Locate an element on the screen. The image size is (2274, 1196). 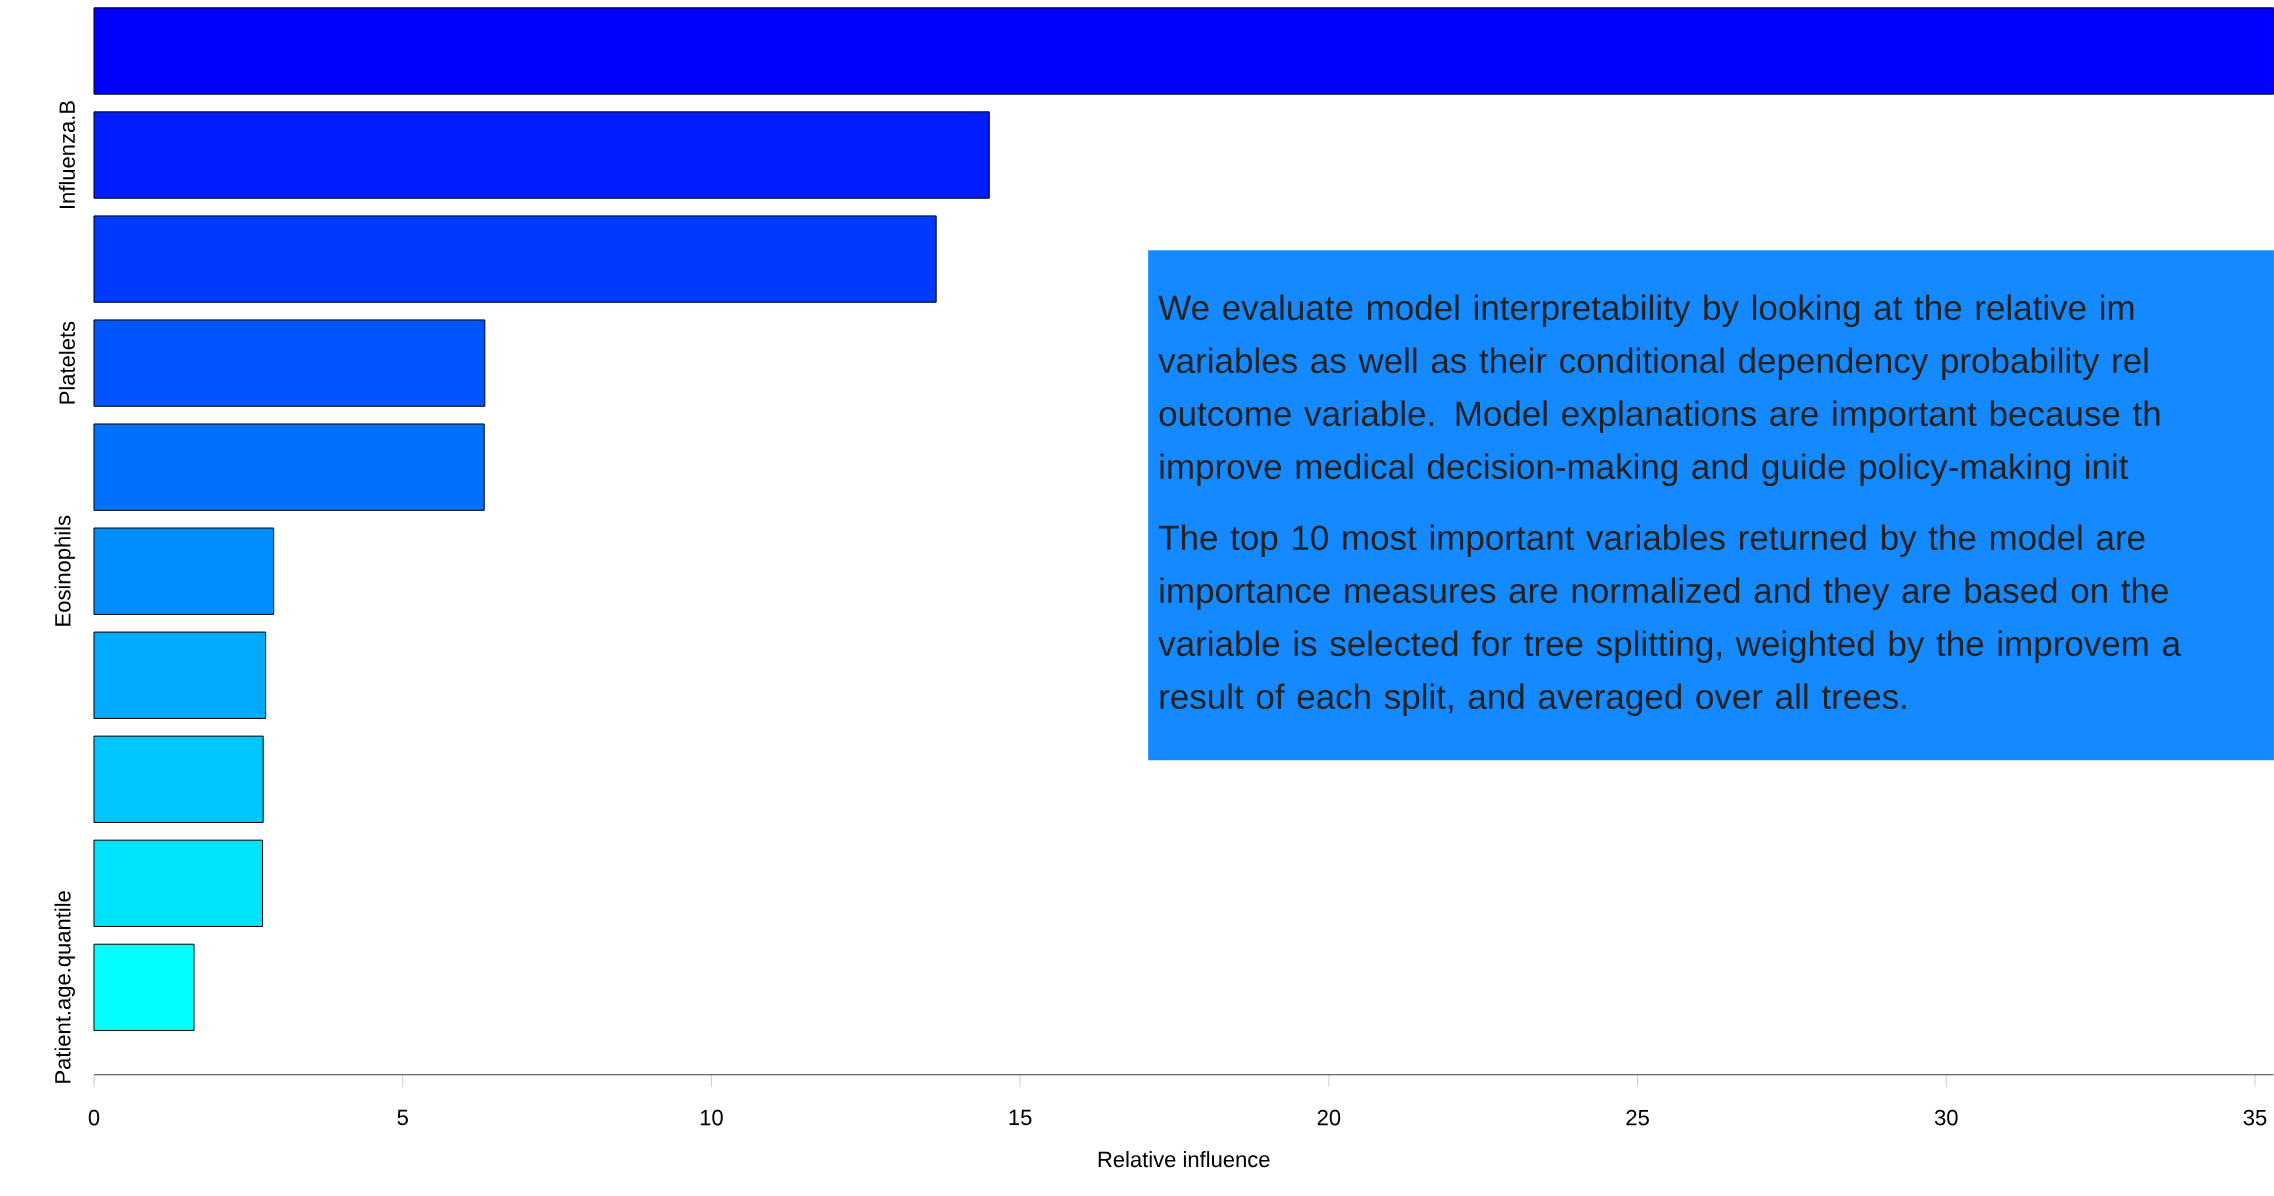
x-axis-title: Relative influence is located at coordinates (1184, 1159).